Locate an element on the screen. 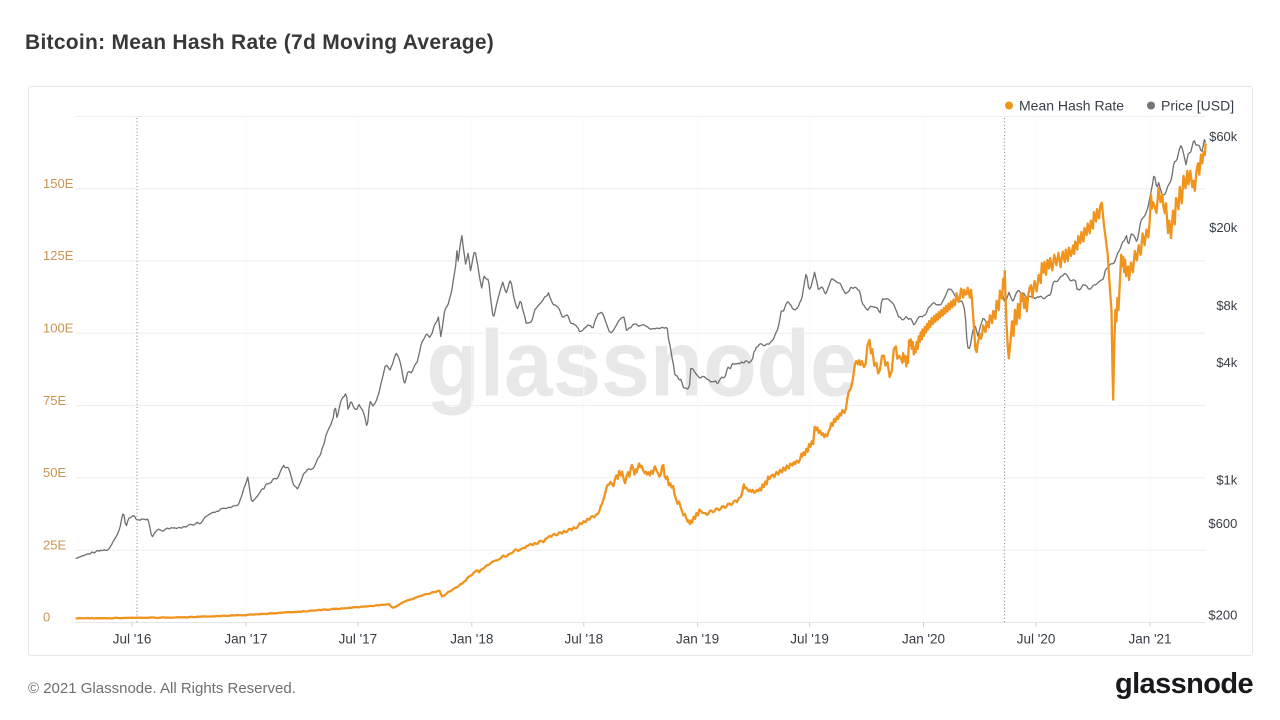  svg-text: Jul '20 is located at coordinates (1036, 639).